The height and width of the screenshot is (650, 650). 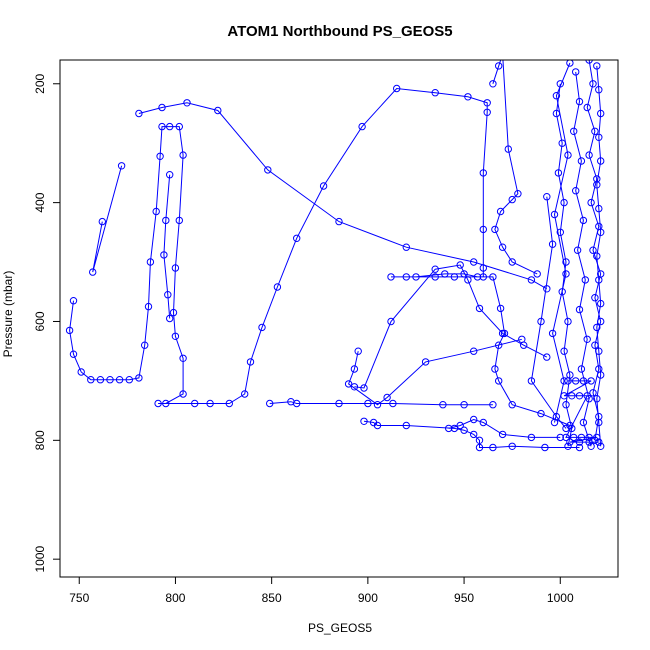 I want to click on y-axis: 200 400 600 800 1000, so click(x=47, y=323).